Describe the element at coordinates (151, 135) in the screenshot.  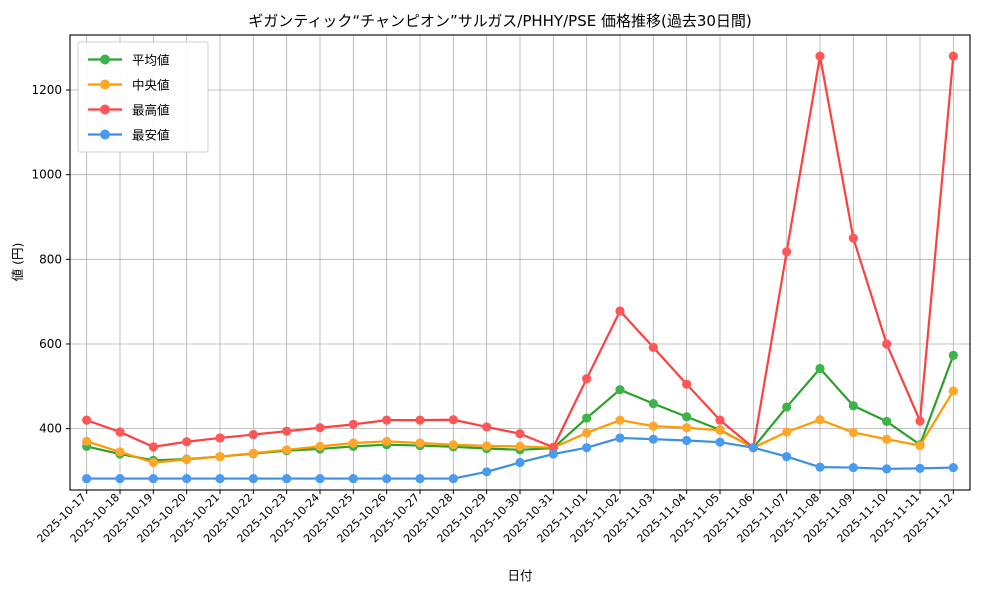
I see `legend-label: 最安値` at that location.